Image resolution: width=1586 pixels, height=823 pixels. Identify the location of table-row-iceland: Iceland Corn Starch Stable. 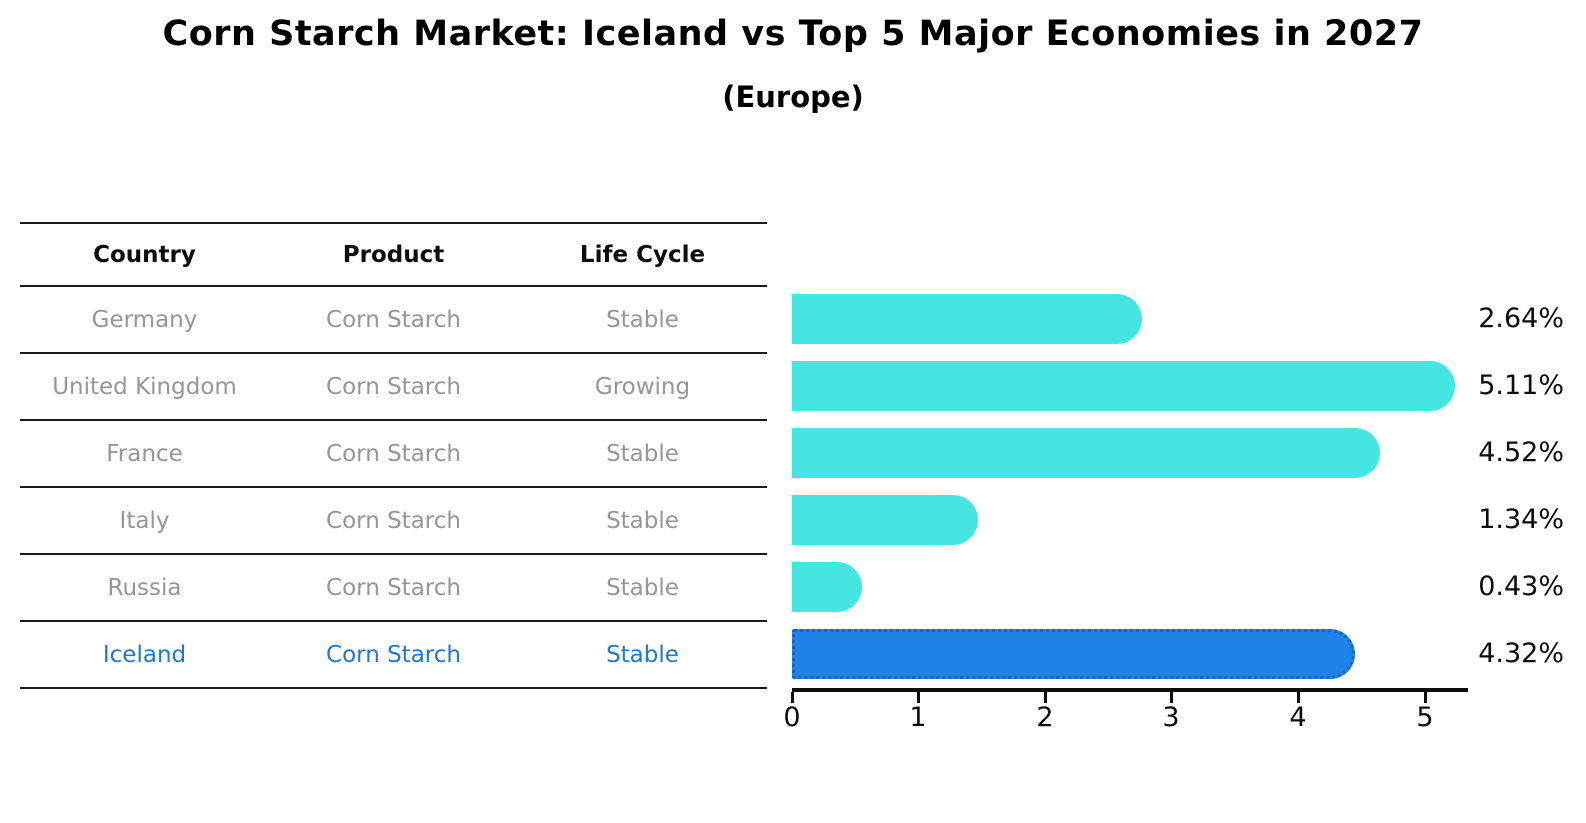
(393, 653).